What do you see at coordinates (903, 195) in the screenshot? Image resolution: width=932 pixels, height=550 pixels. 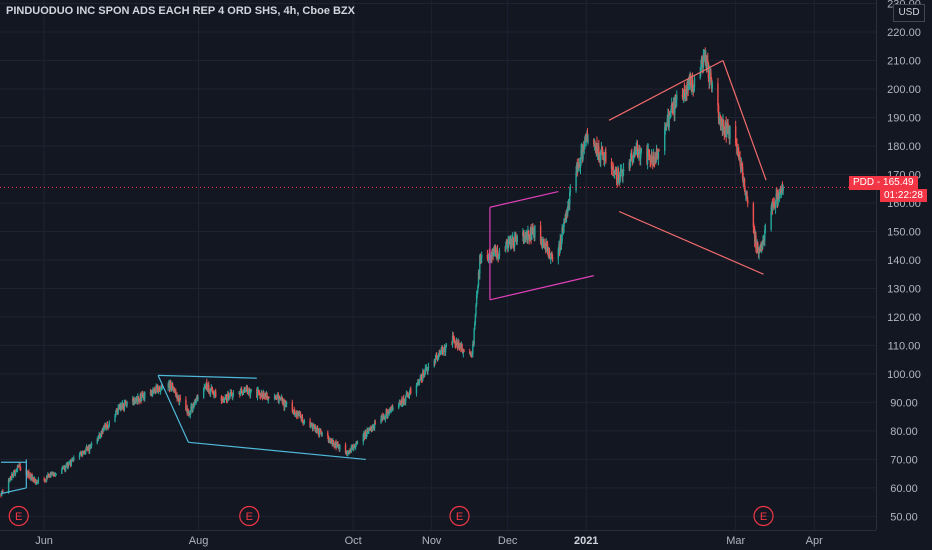 I see `bar-countdown: 01:22:28` at bounding box center [903, 195].